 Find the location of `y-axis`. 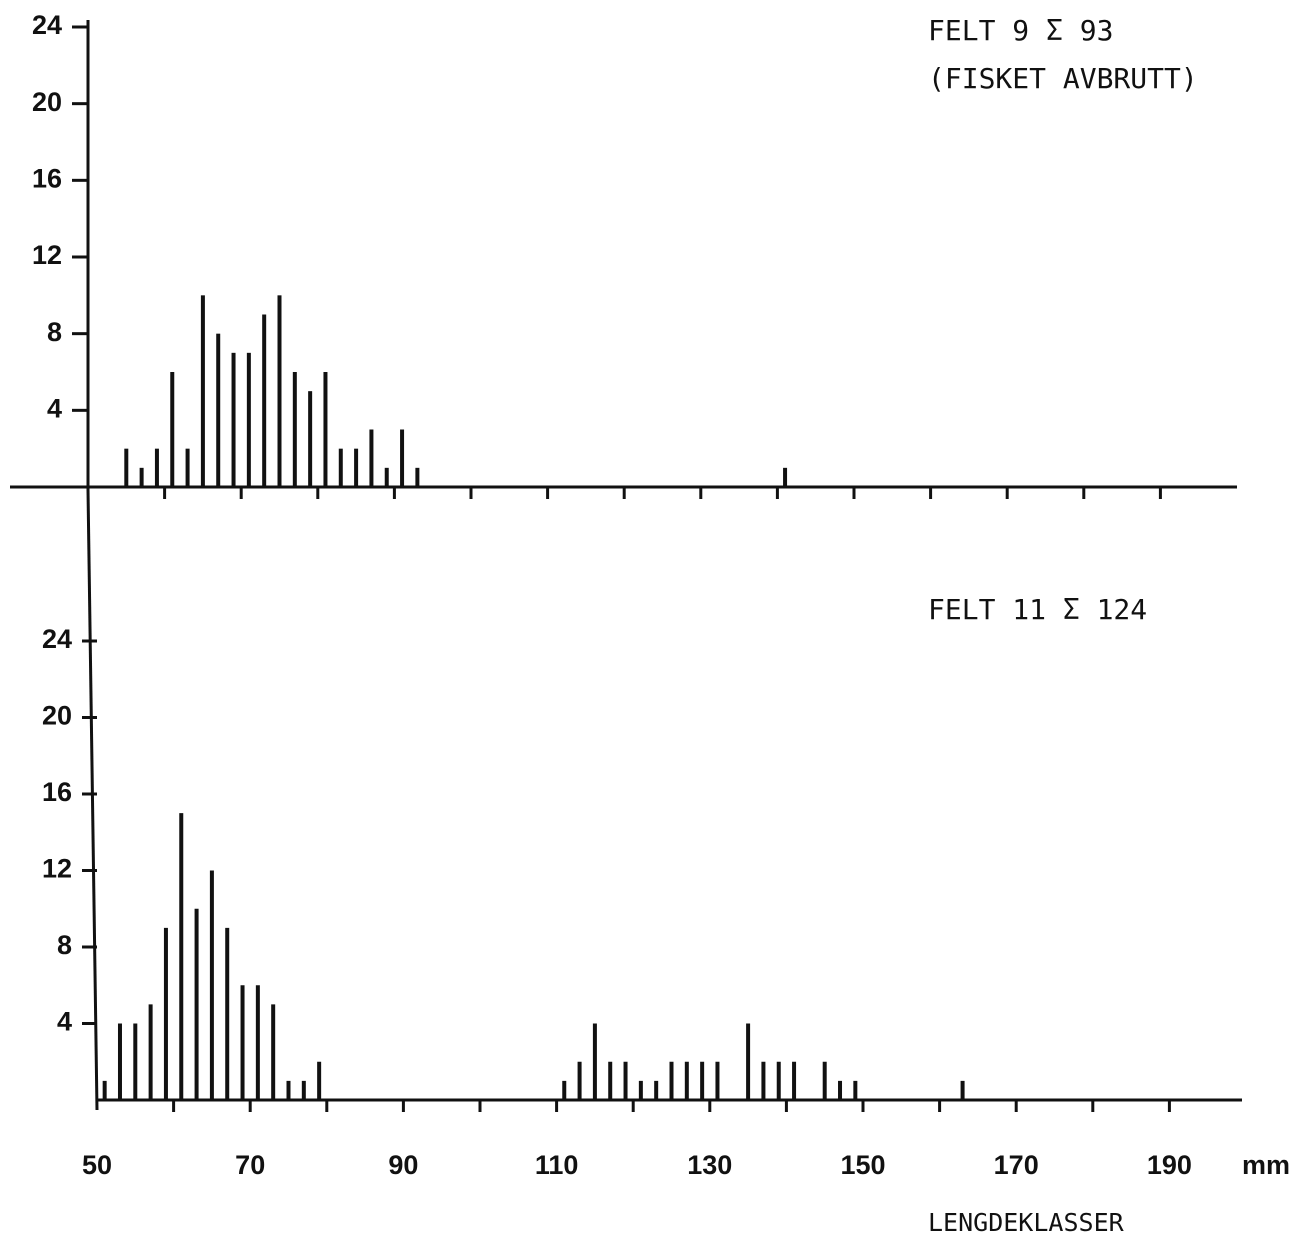

y-axis is located at coordinates (92, 800).